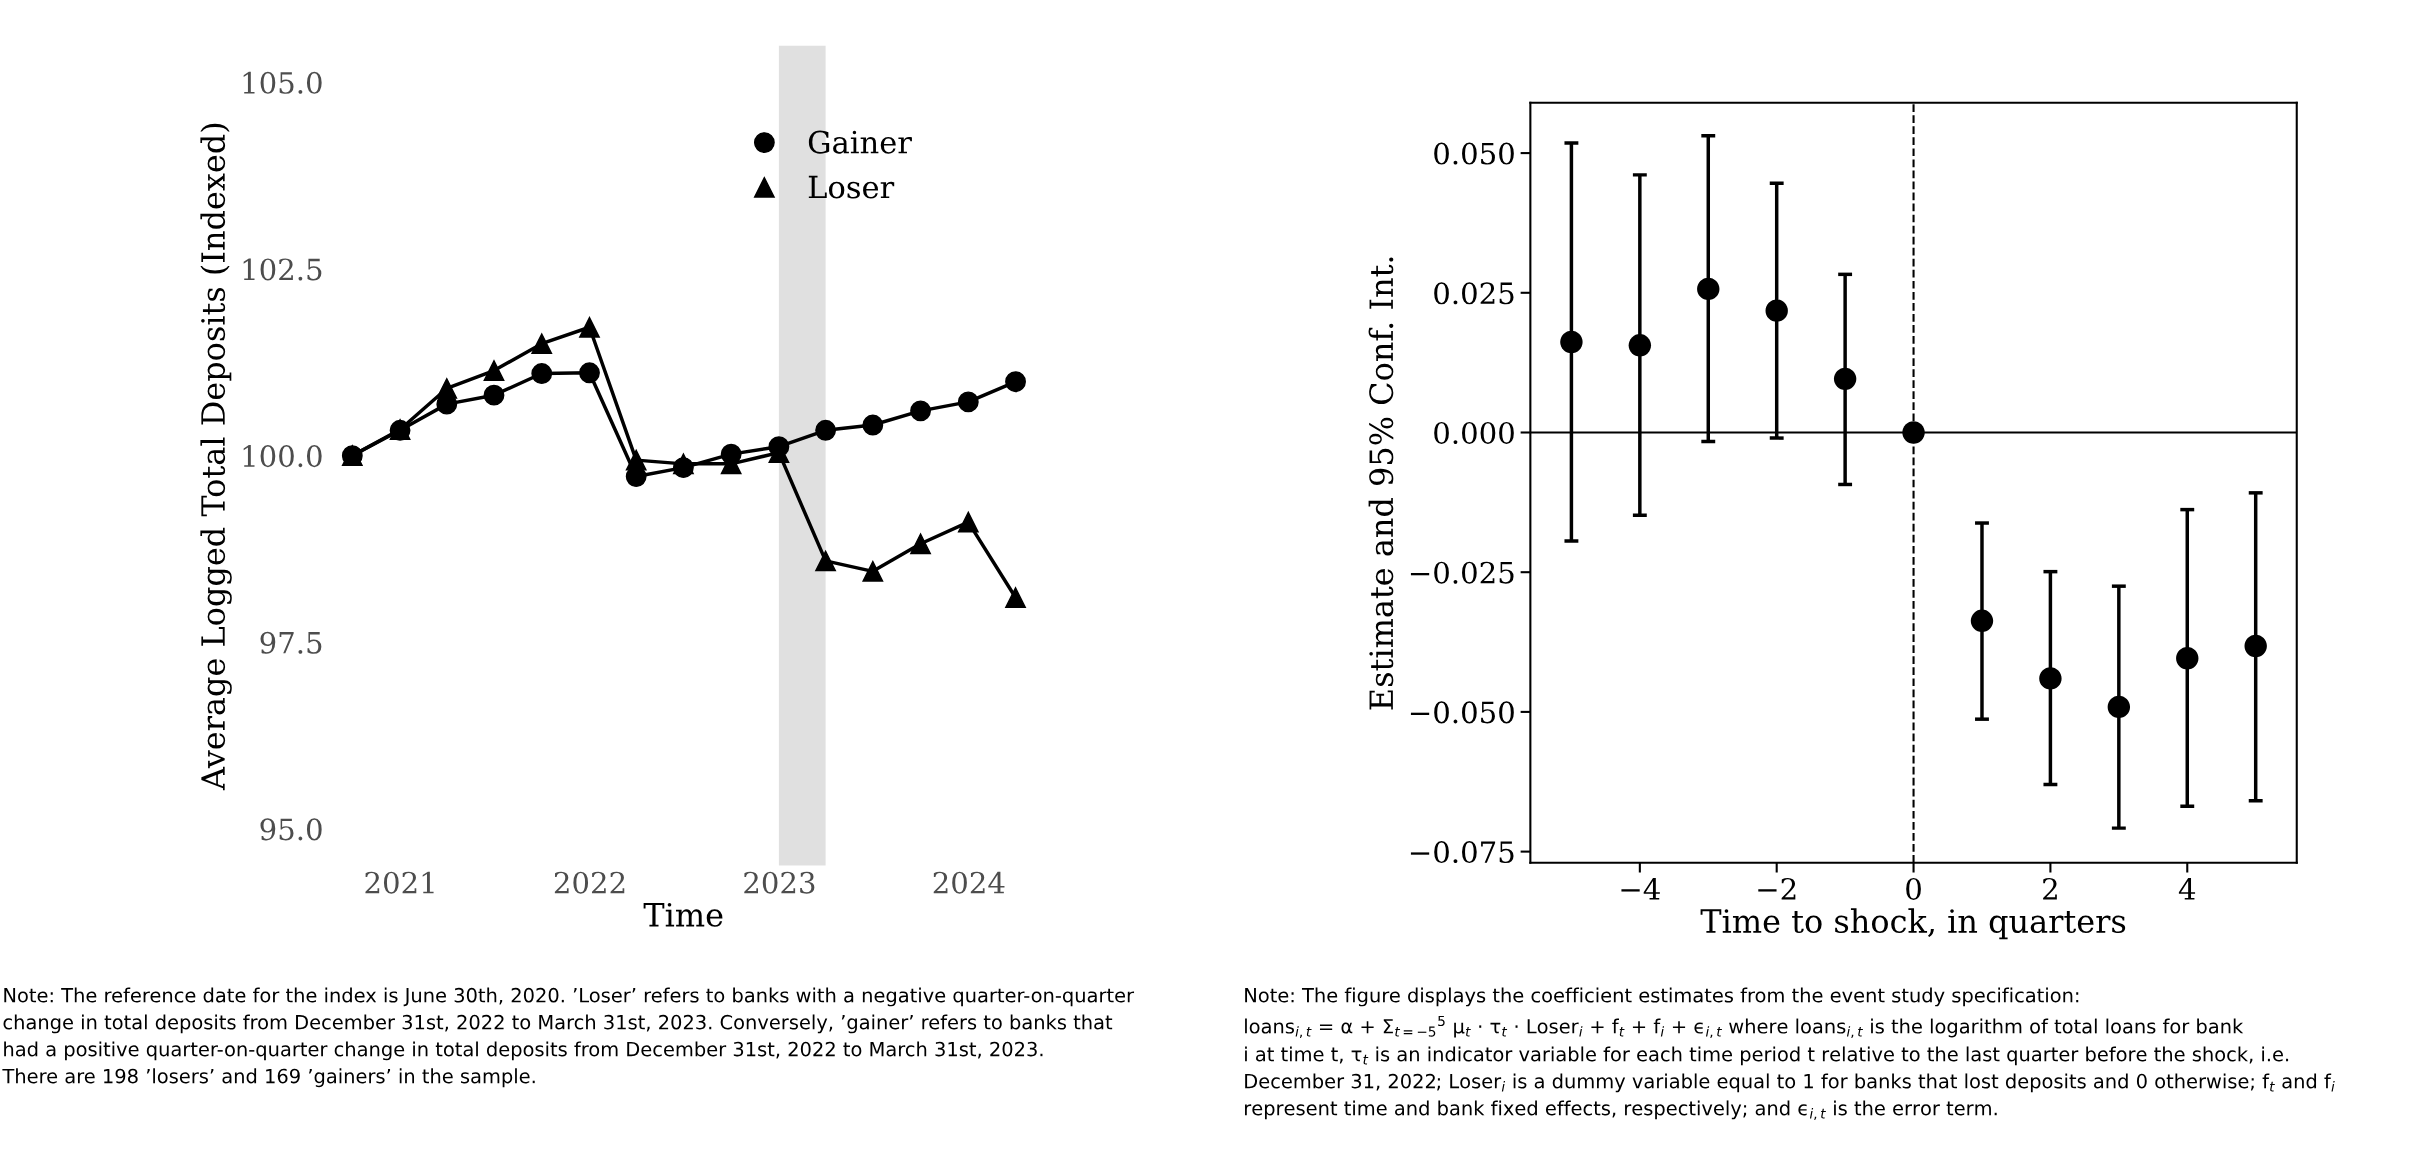 This screenshot has height=1155, width=2433. What do you see at coordinates (969, 882) in the screenshot?
I see `x-tick-label: 2024` at bounding box center [969, 882].